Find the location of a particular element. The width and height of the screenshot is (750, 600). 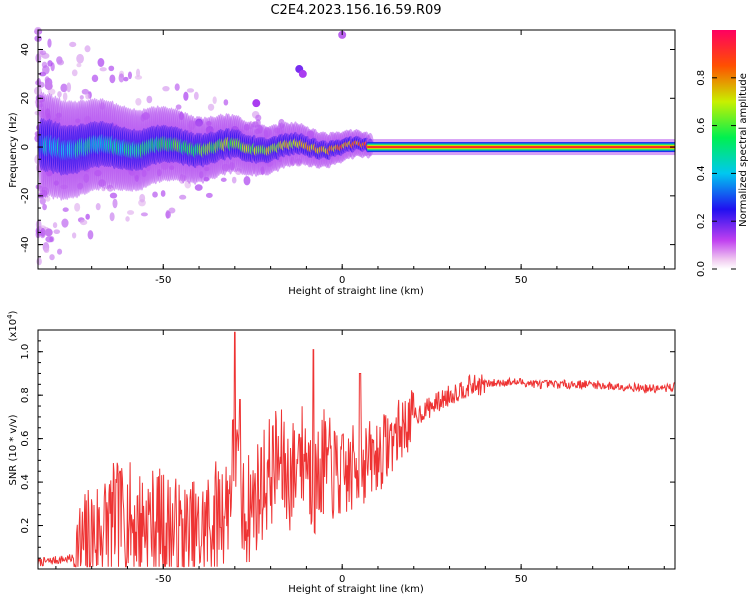

heatmap-x-tick-label: -50 is located at coordinates (163, 280).